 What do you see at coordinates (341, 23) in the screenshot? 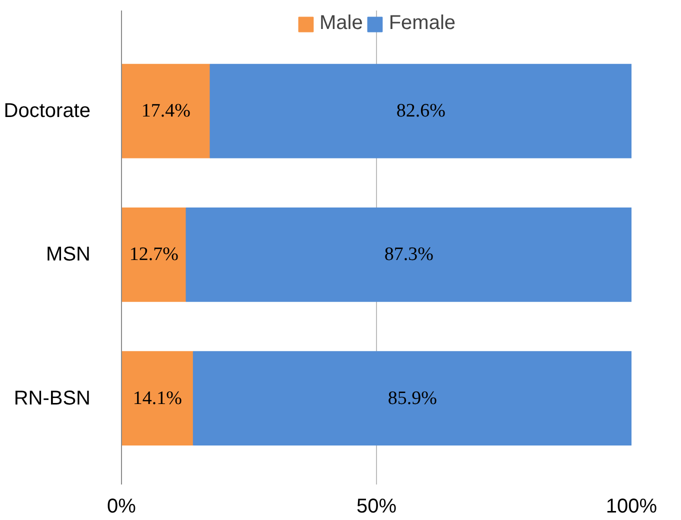
I see `legend-label: Male` at bounding box center [341, 23].